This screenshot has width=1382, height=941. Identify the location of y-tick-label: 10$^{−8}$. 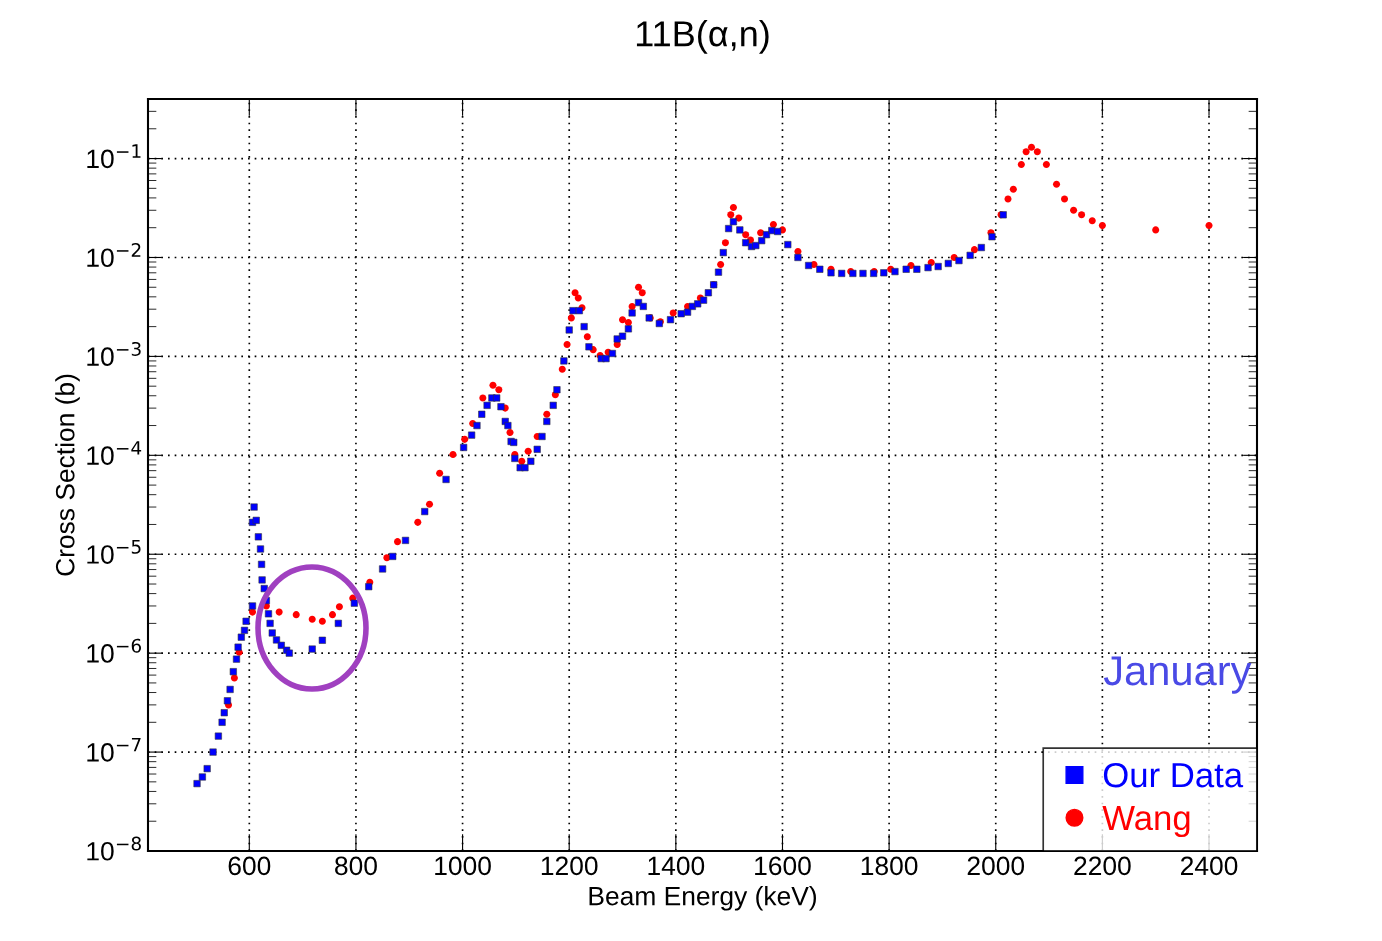
(114, 848).